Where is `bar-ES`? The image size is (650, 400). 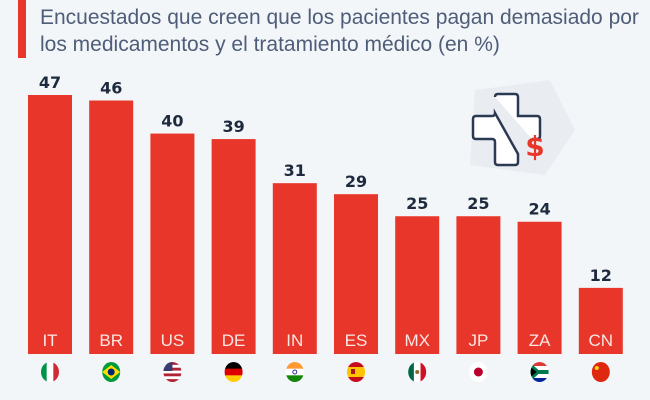 bar-ES is located at coordinates (356, 274).